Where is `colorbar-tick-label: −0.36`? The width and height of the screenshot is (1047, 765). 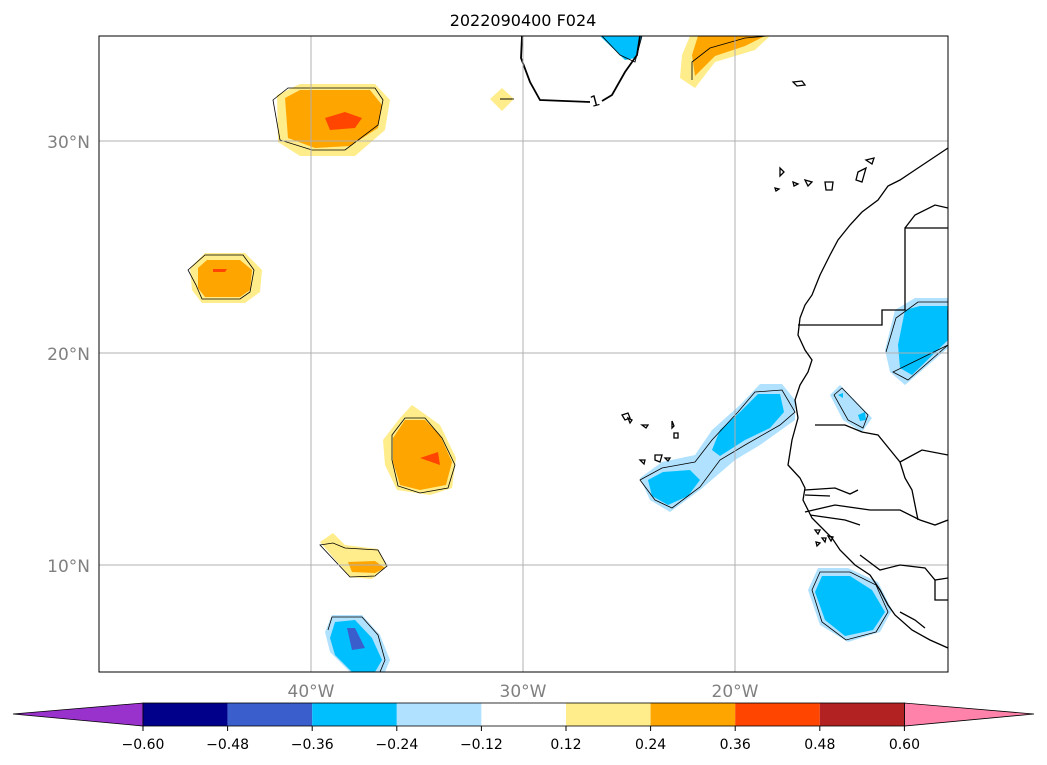
colorbar-tick-label: −0.36 is located at coordinates (312, 745).